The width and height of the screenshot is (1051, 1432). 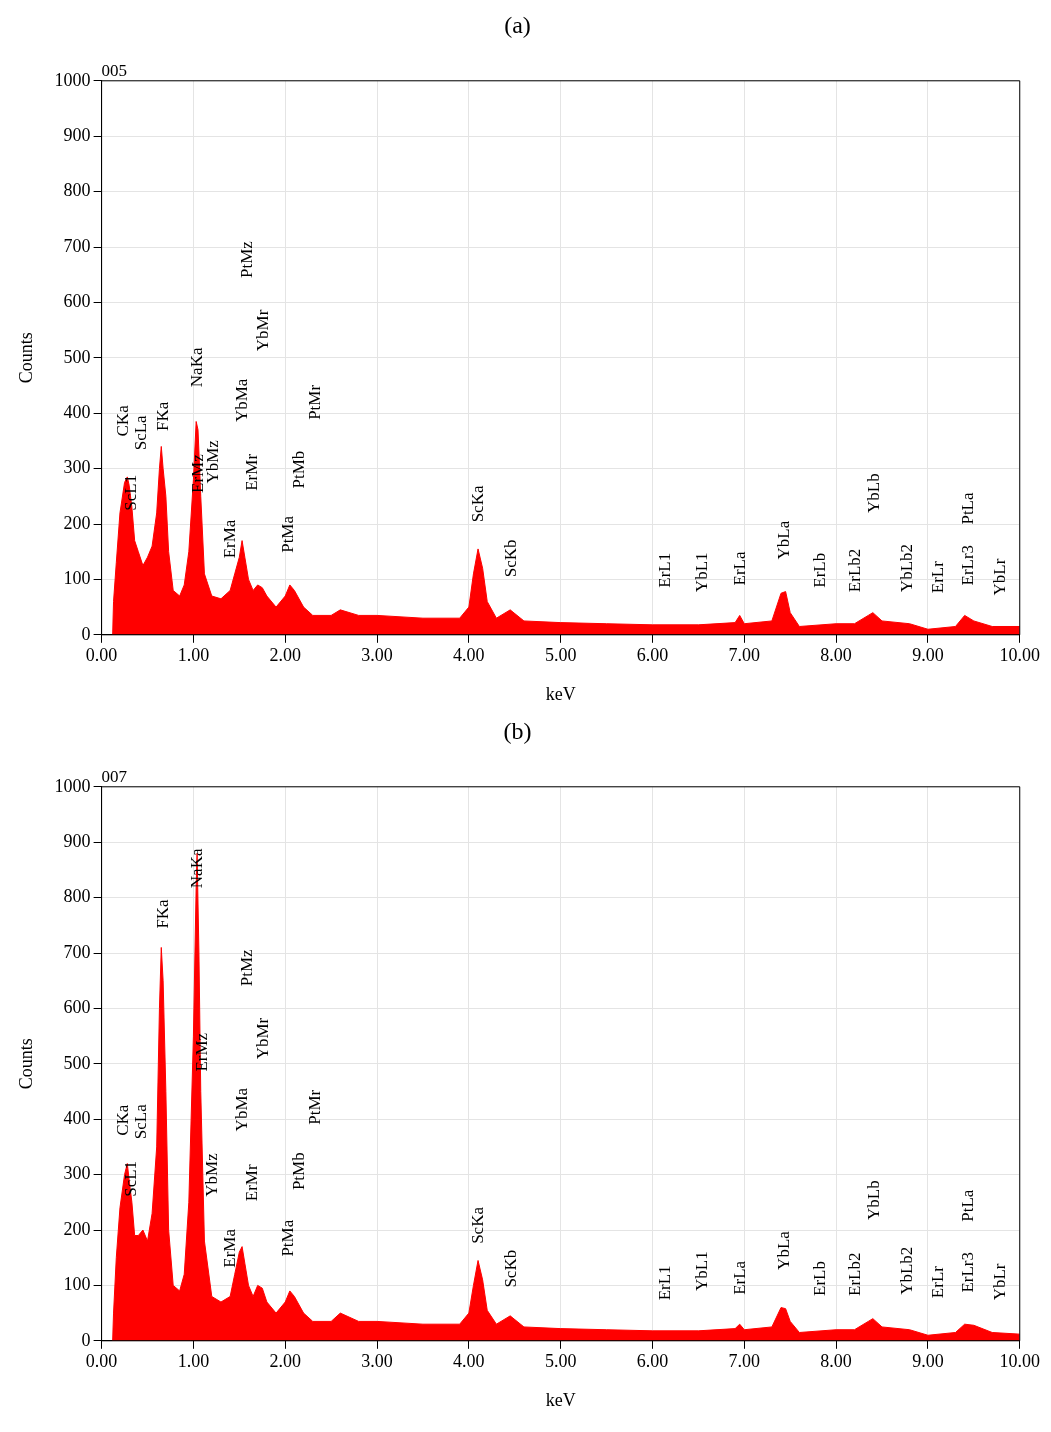 What do you see at coordinates (140, 432) in the screenshot?
I see `annotation: ScLa` at bounding box center [140, 432].